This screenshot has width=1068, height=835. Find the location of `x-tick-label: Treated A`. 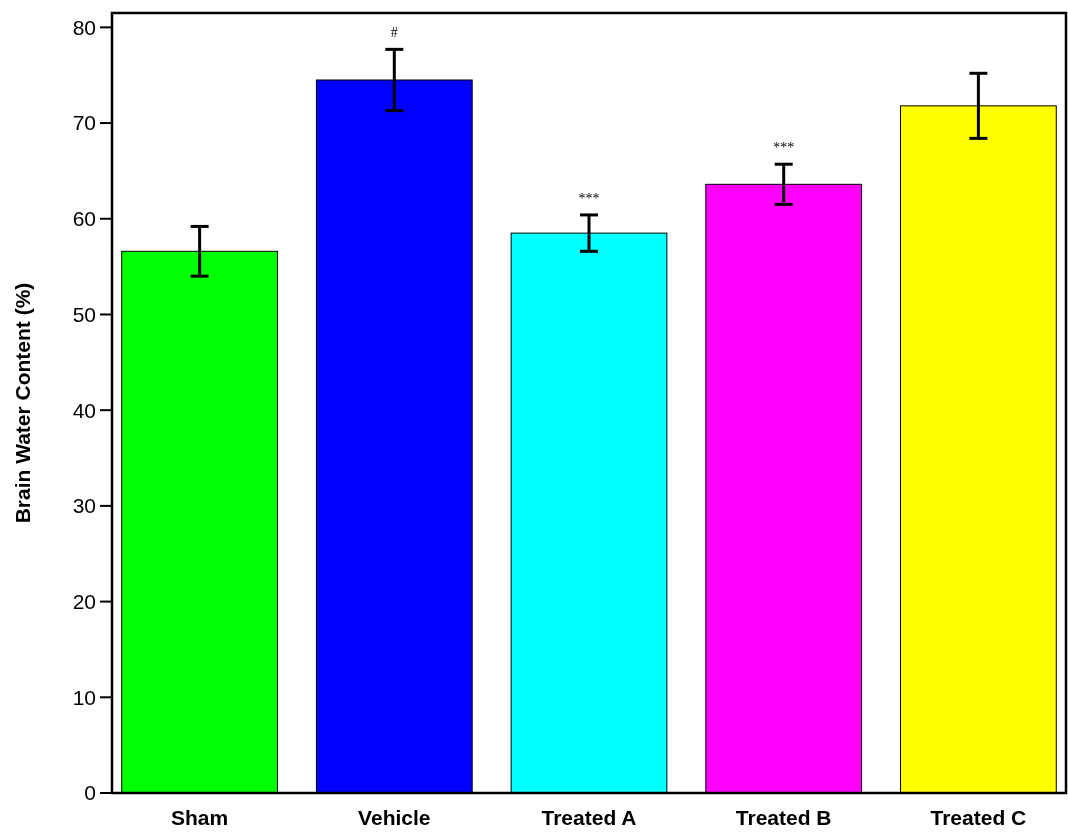

x-tick-label: Treated A is located at coordinates (589, 817).